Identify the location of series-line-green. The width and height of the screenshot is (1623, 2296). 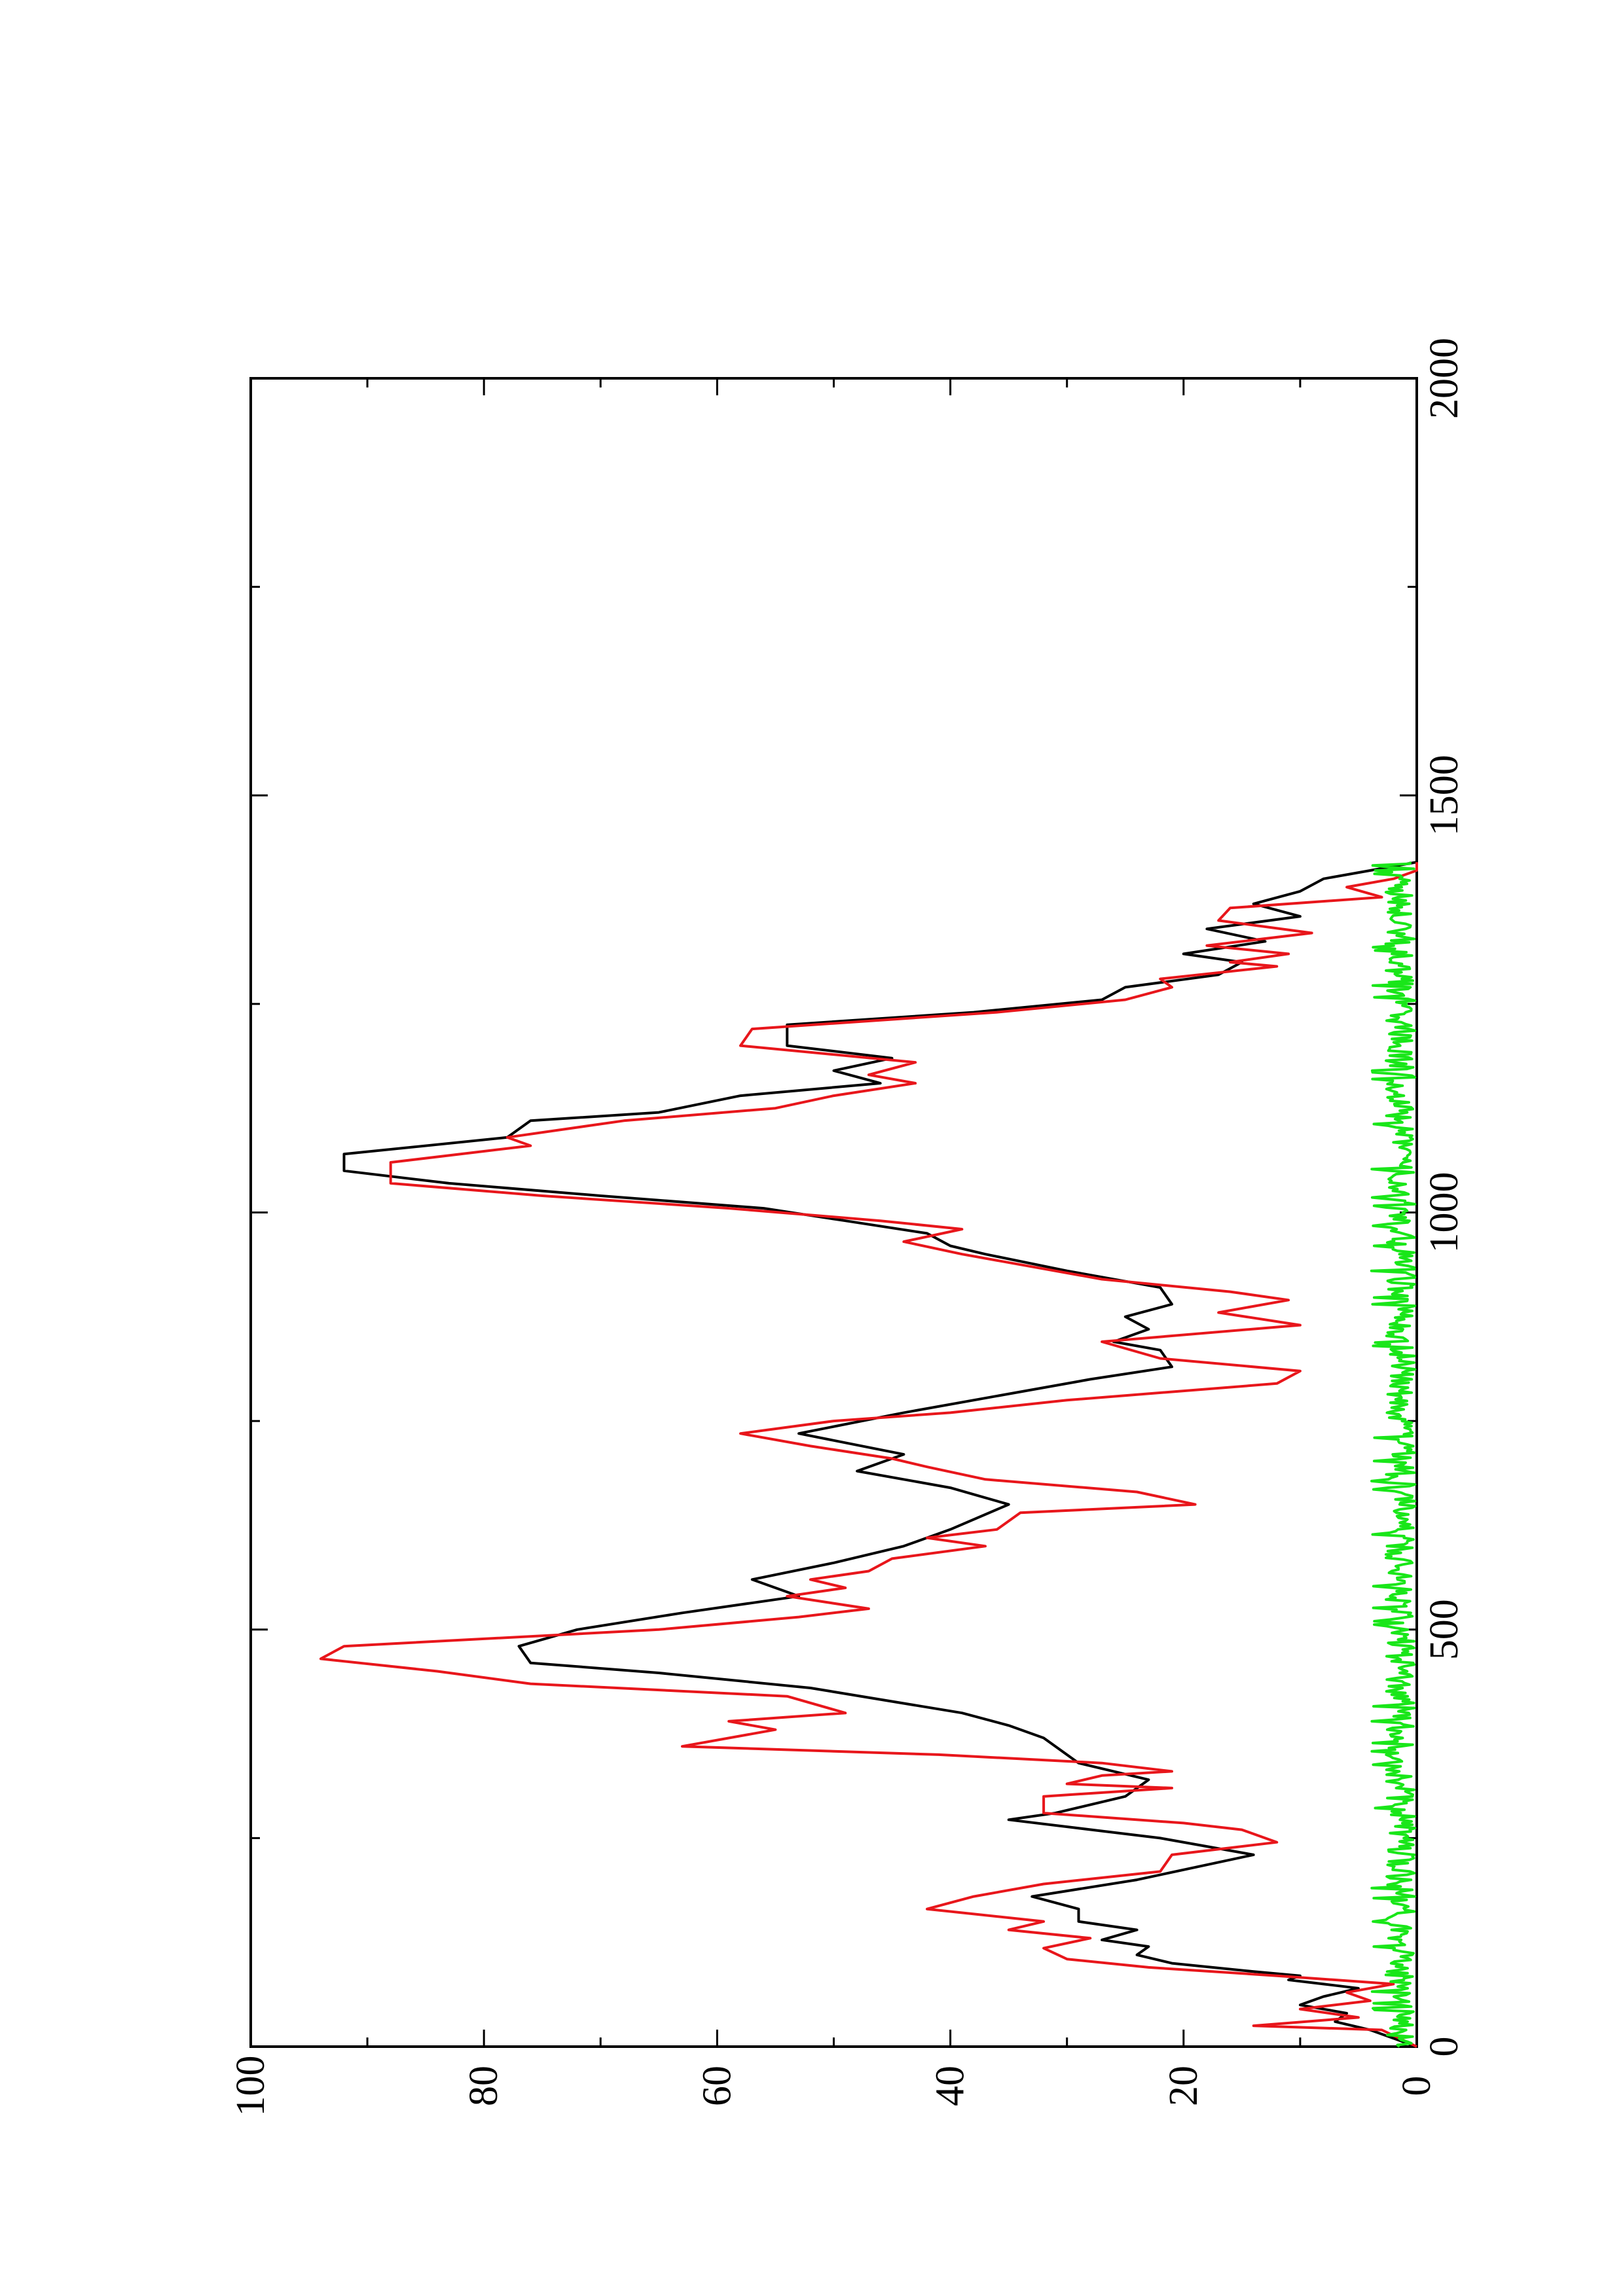
(1393, 1454).